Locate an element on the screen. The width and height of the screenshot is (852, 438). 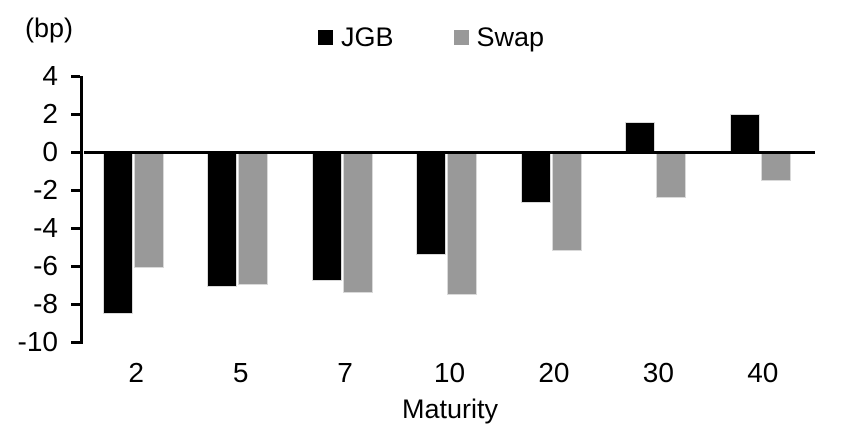
swap-swatch-icon is located at coordinates (461, 37).